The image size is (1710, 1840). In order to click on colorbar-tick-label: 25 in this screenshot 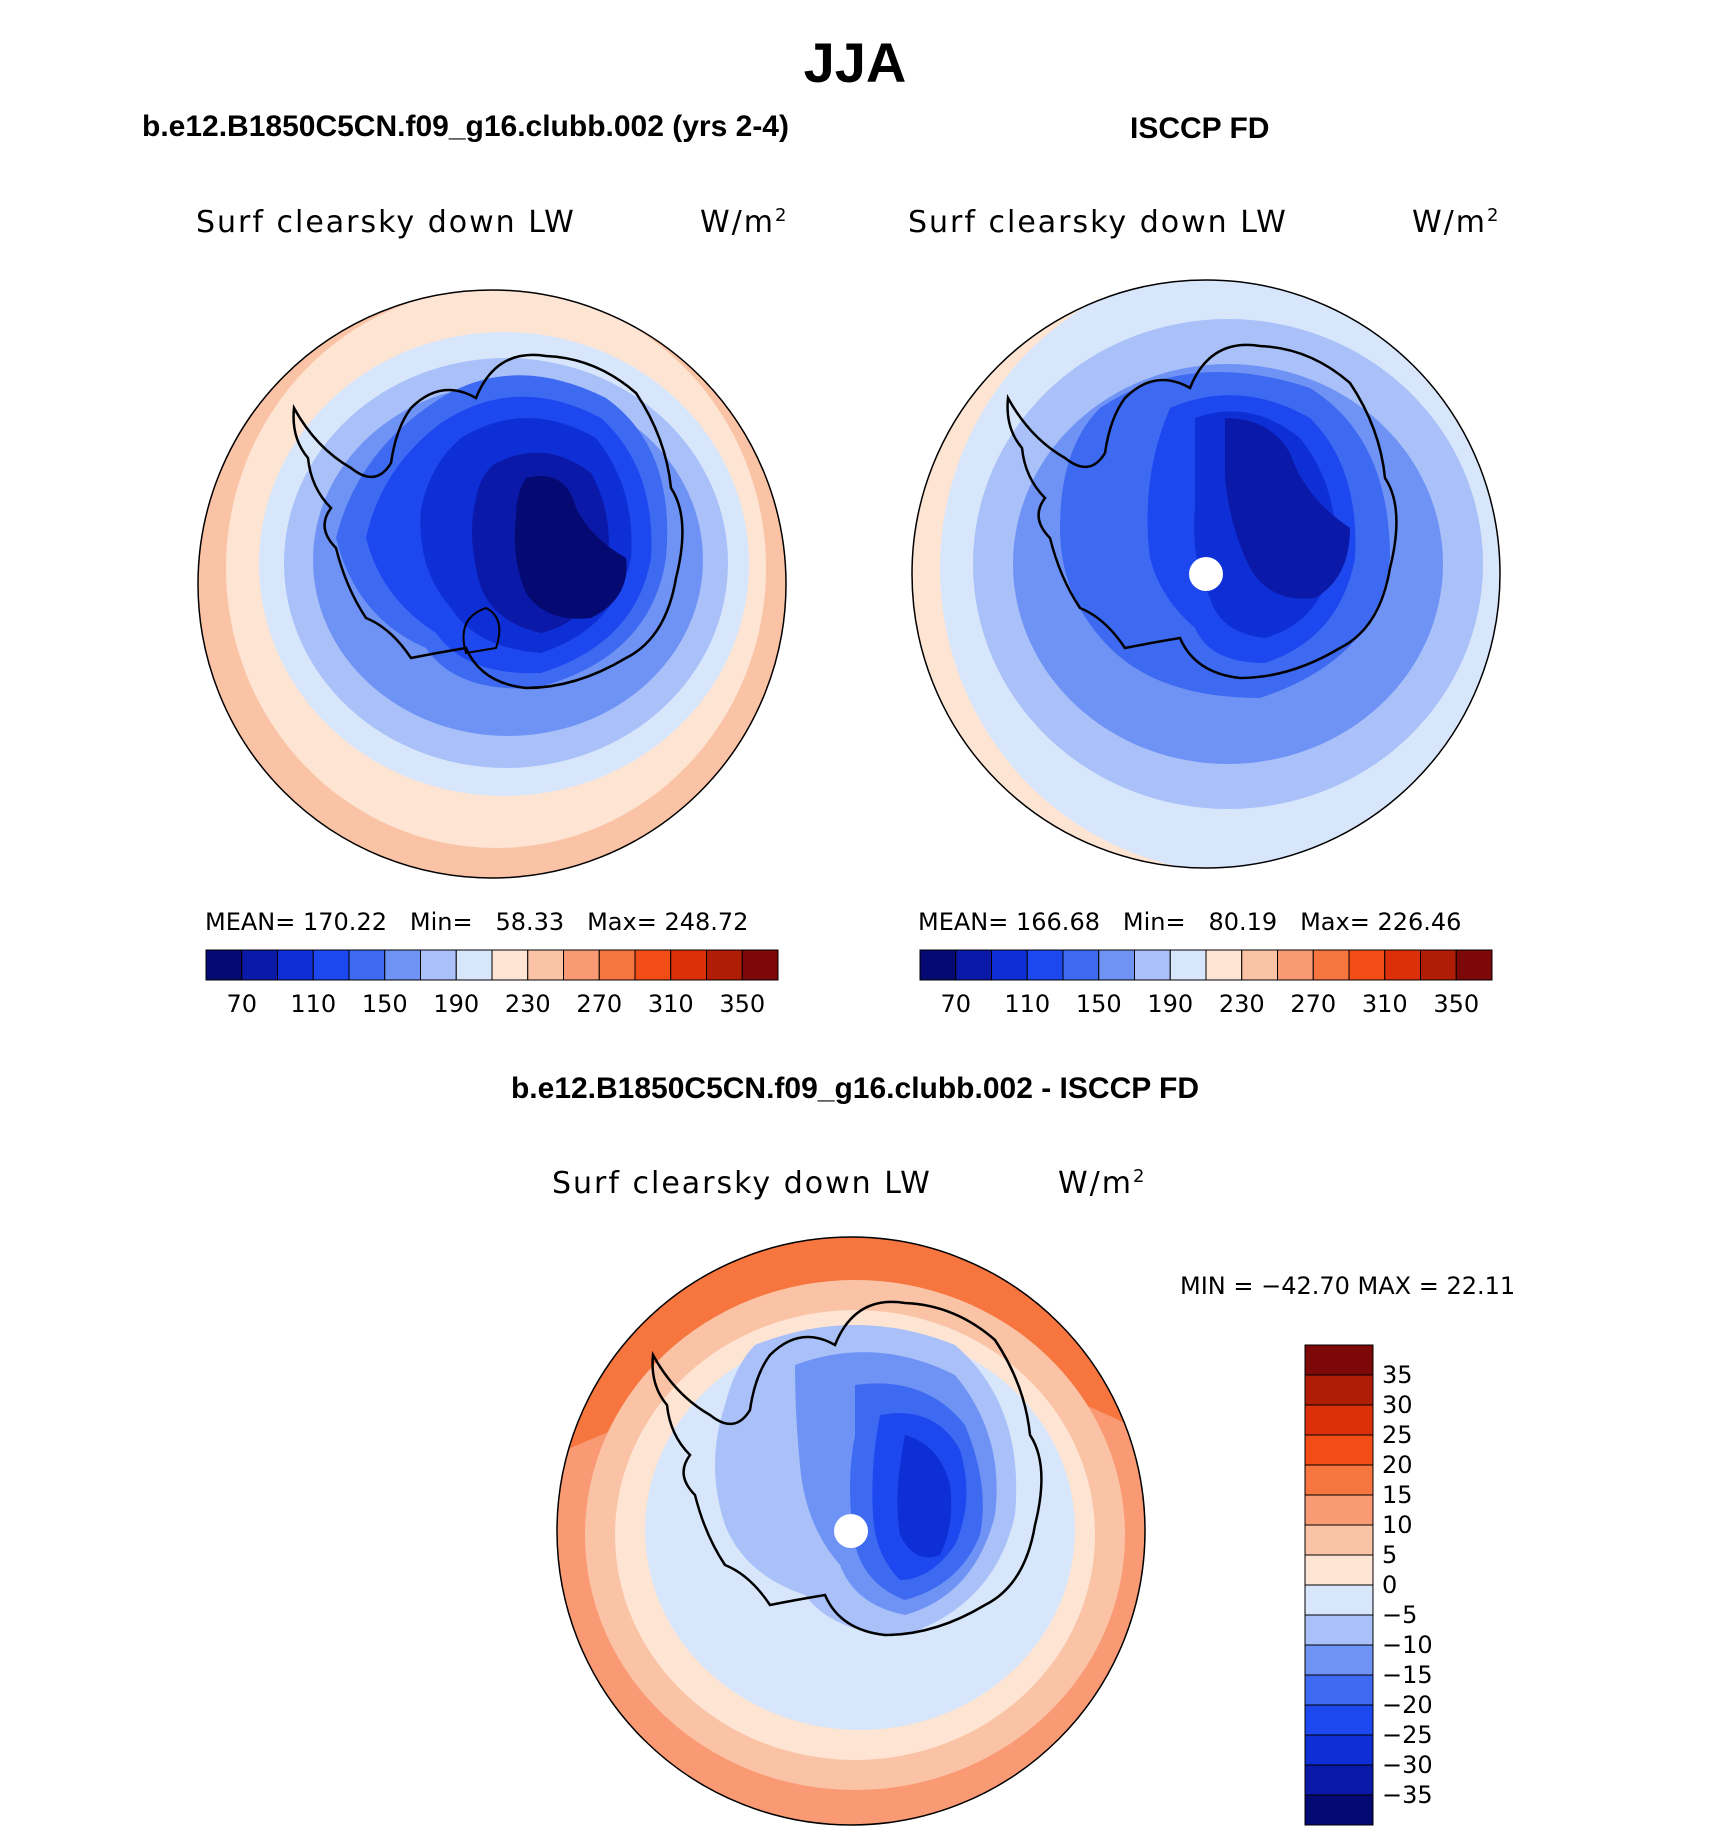, I will do `click(1397, 1435)`.